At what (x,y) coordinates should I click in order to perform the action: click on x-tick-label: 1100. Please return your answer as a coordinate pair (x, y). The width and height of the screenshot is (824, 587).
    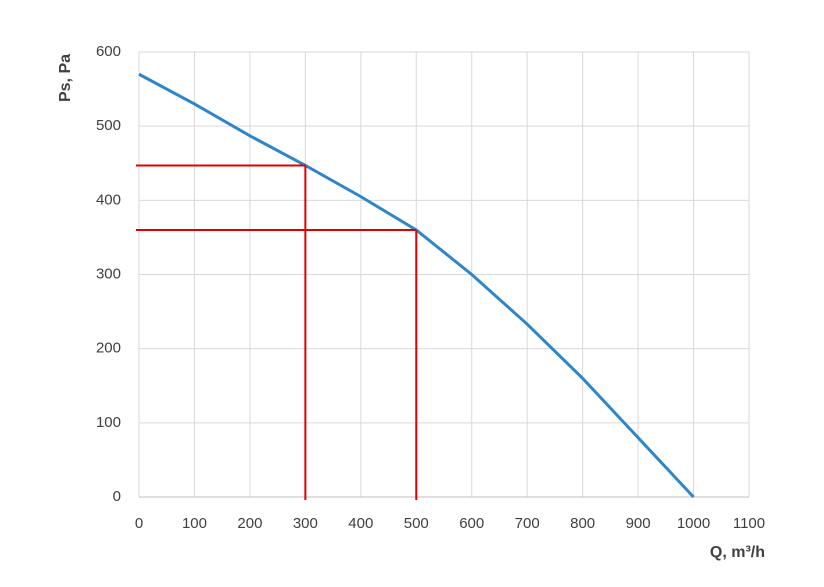
    Looking at the image, I should click on (749, 523).